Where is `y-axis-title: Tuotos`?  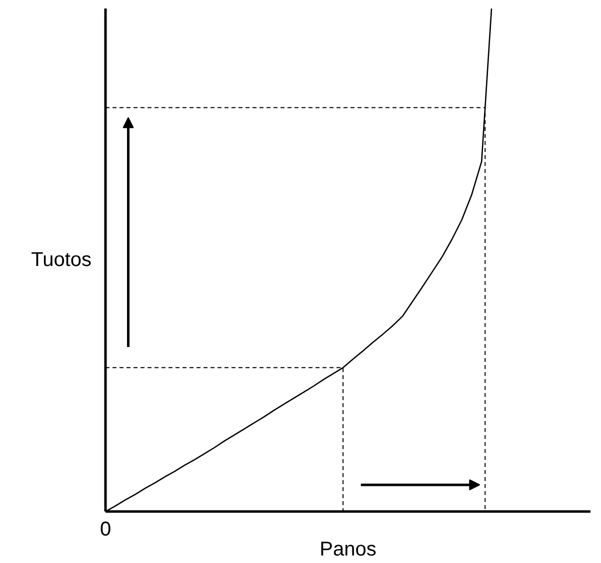
y-axis-title: Tuotos is located at coordinates (61, 260).